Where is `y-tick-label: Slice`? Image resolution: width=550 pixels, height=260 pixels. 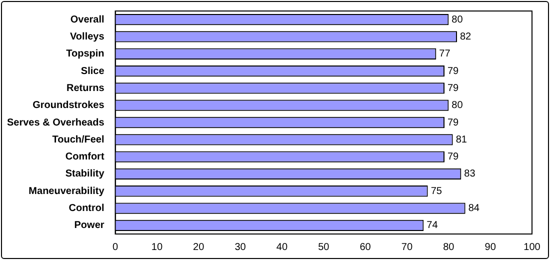
y-tick-label: Slice is located at coordinates (92, 71).